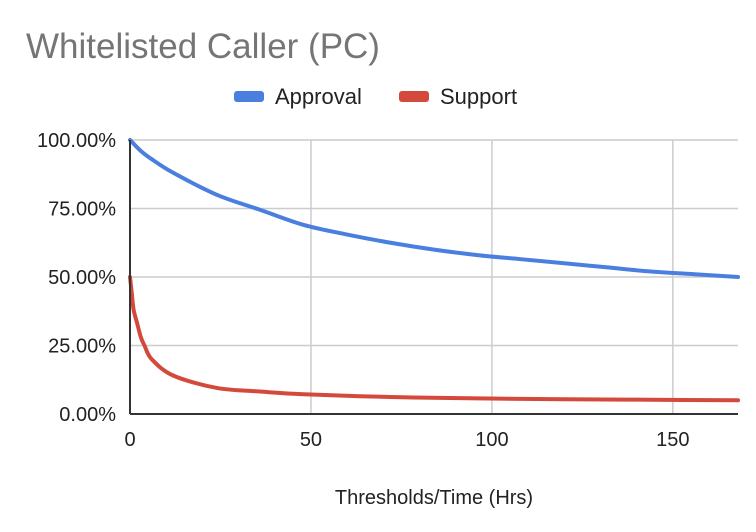 The height and width of the screenshot is (532, 756). What do you see at coordinates (87, 415) in the screenshot?
I see `y-tick-label: 0.00%` at bounding box center [87, 415].